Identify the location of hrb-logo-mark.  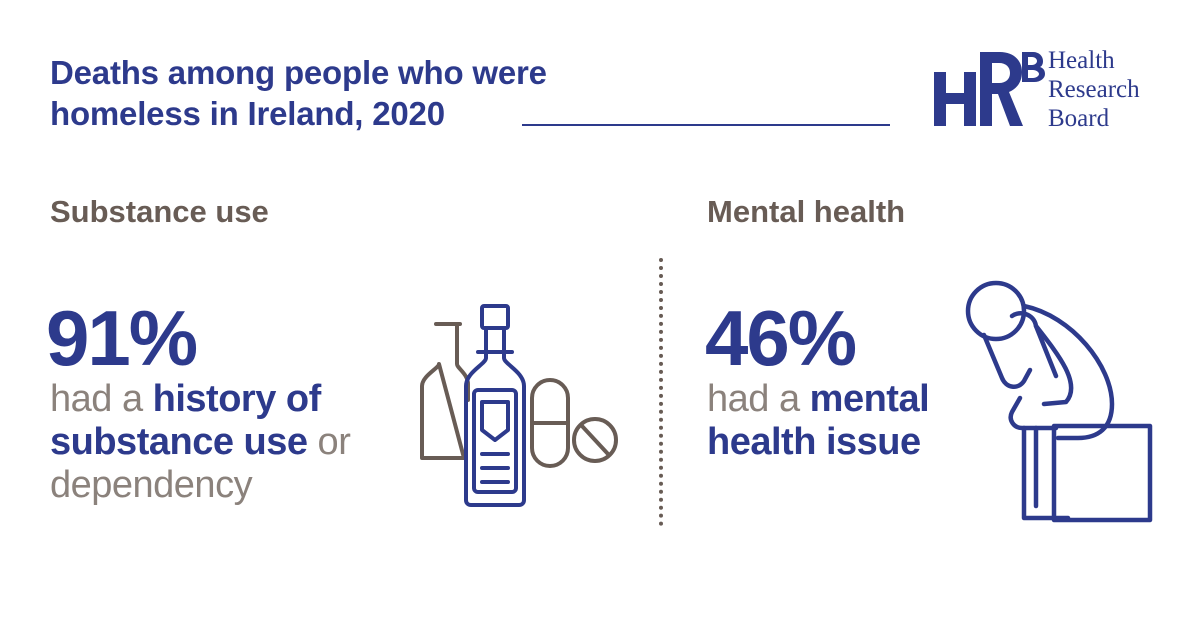
(989, 89).